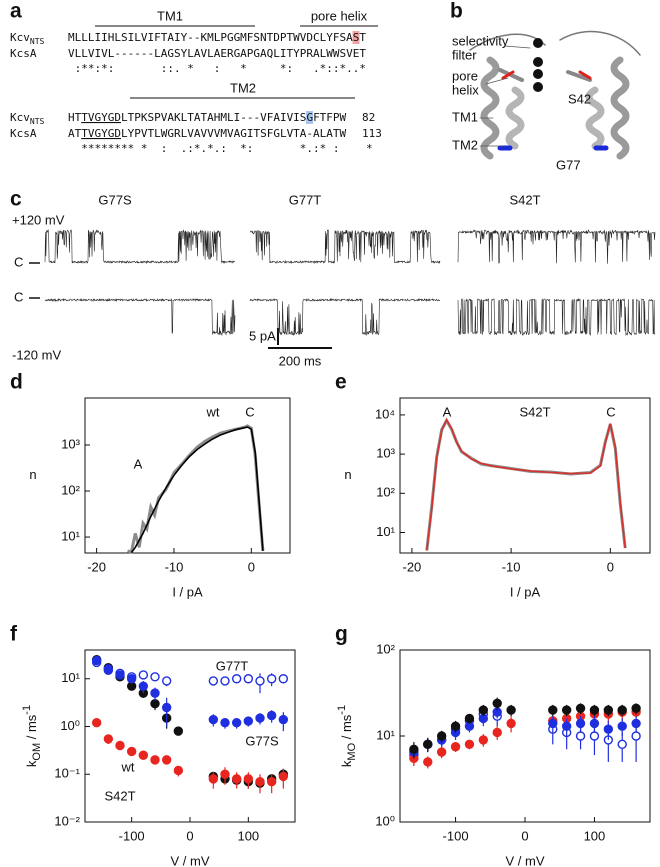 The height and width of the screenshot is (867, 660). I want to click on highlight-s42, so click(356, 37).